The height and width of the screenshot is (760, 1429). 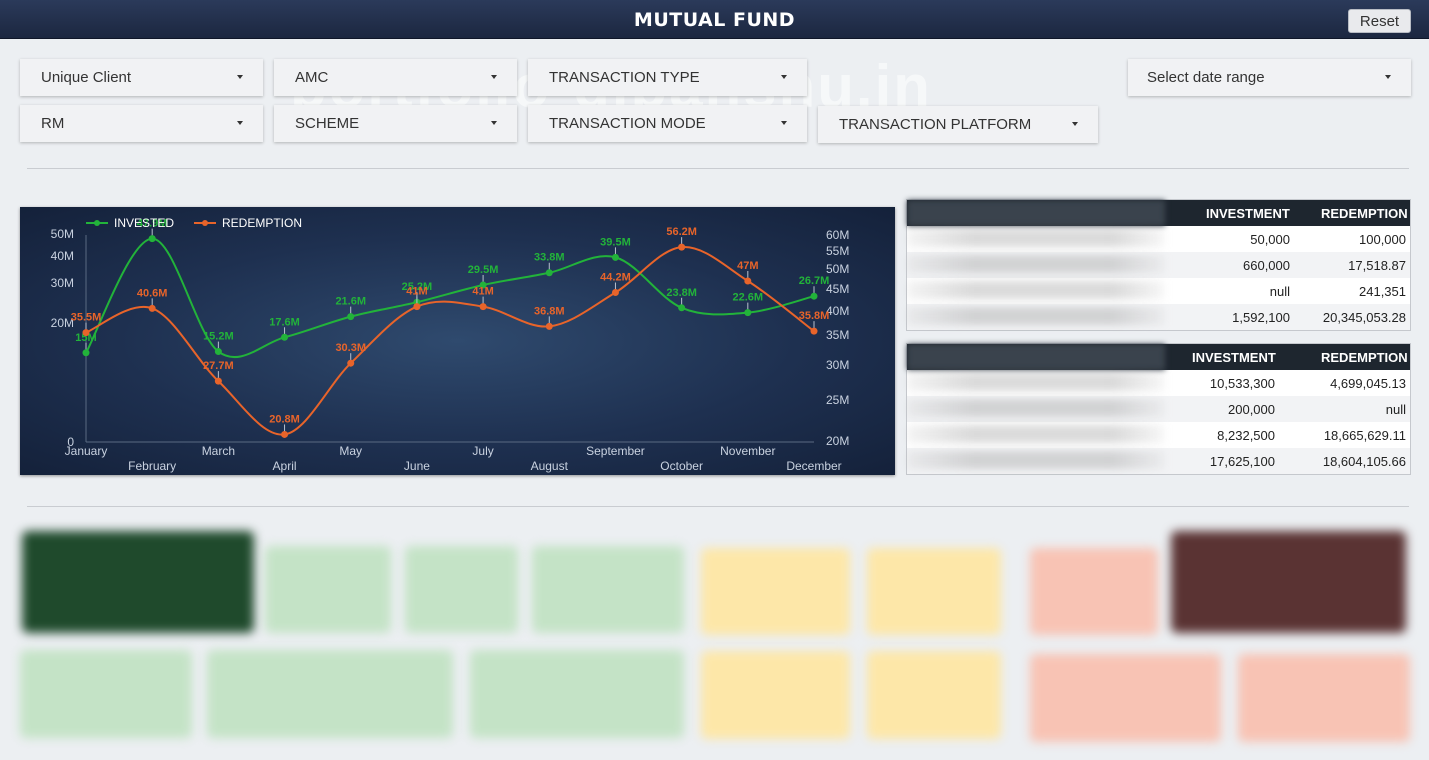 What do you see at coordinates (70, 442) in the screenshot?
I see `y-left-tick-label: 0` at bounding box center [70, 442].